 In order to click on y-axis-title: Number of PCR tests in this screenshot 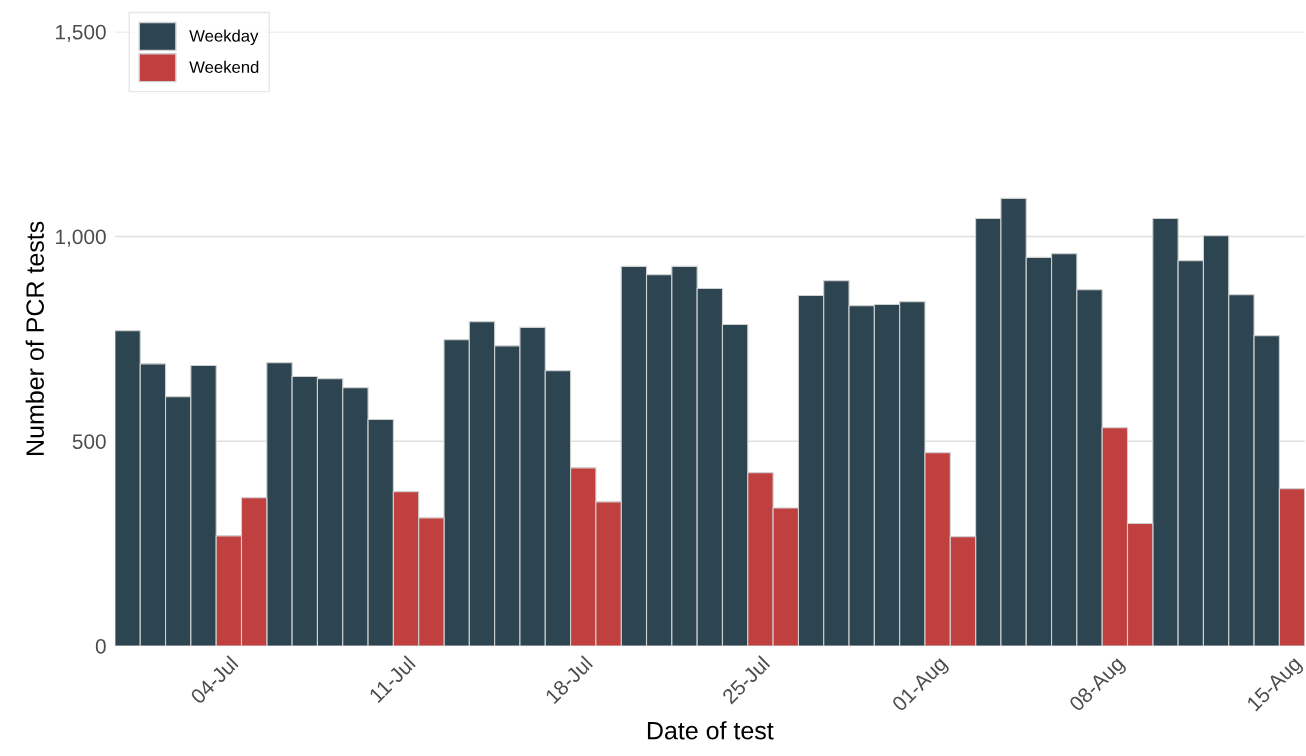, I will do `click(34, 338)`.